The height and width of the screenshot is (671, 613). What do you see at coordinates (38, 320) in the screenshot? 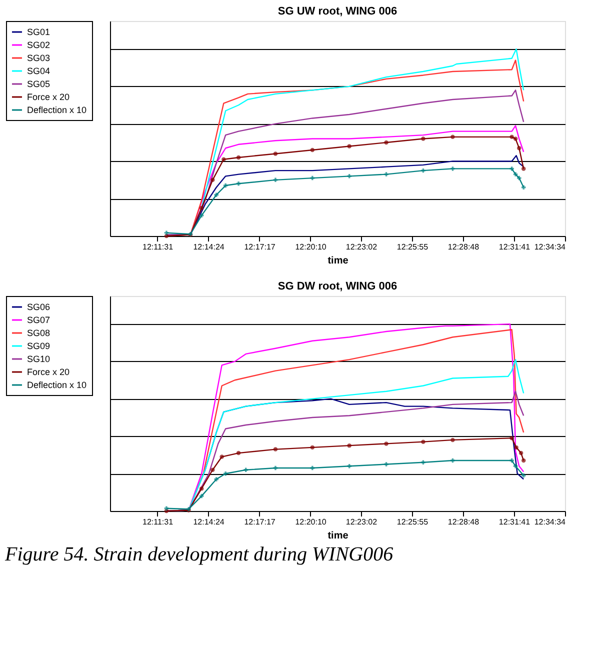
I see `legend-label: SG07` at bounding box center [38, 320].